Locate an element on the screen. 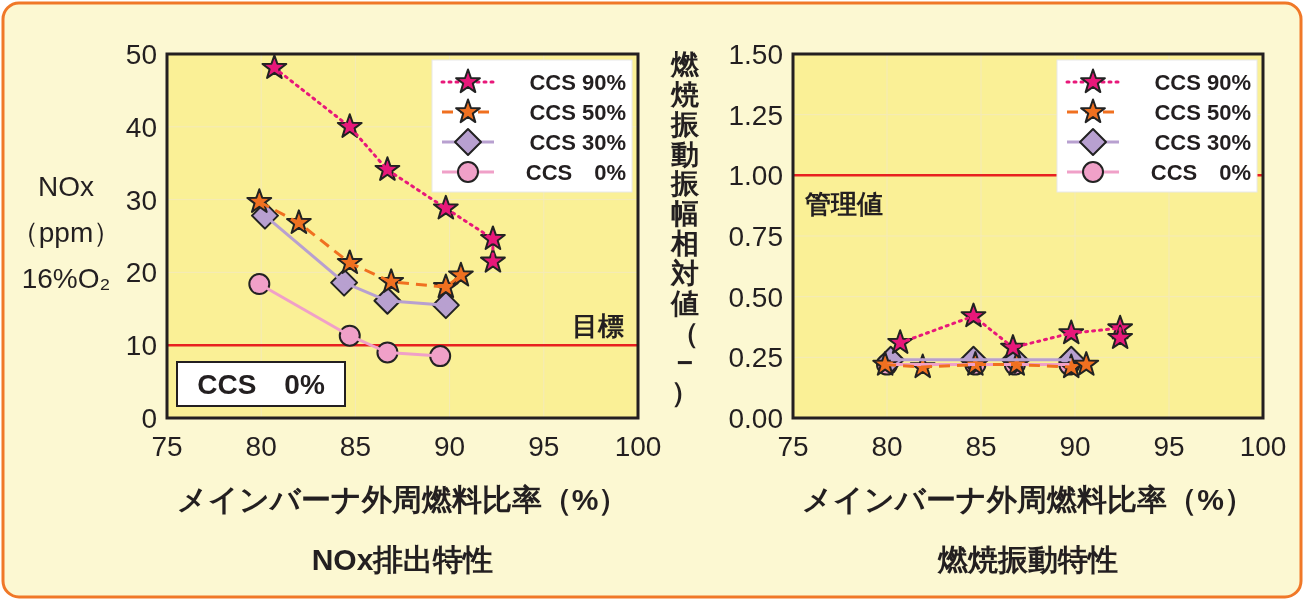  y-tick-label: 0.50 is located at coordinates (755, 297).